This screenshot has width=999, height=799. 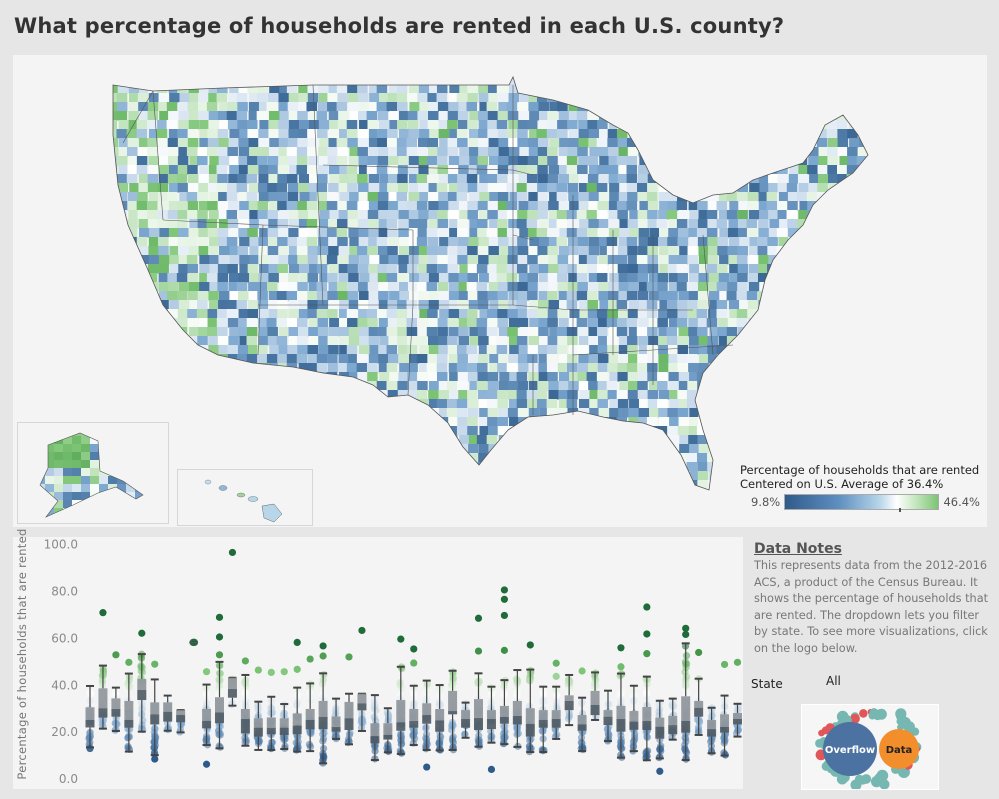 I want to click on state-box-FL, so click(x=206, y=718).